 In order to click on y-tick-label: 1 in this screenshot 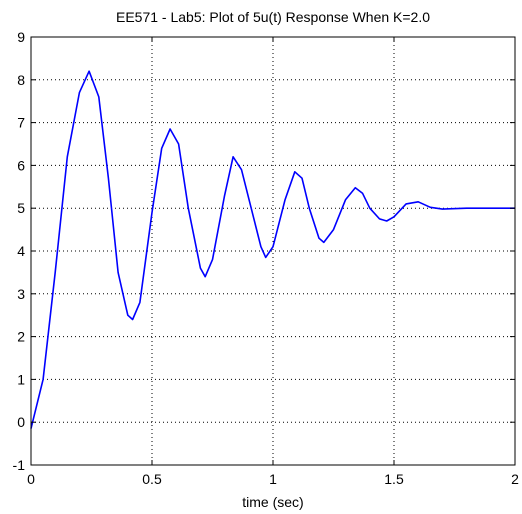, I will do `click(21, 379)`.